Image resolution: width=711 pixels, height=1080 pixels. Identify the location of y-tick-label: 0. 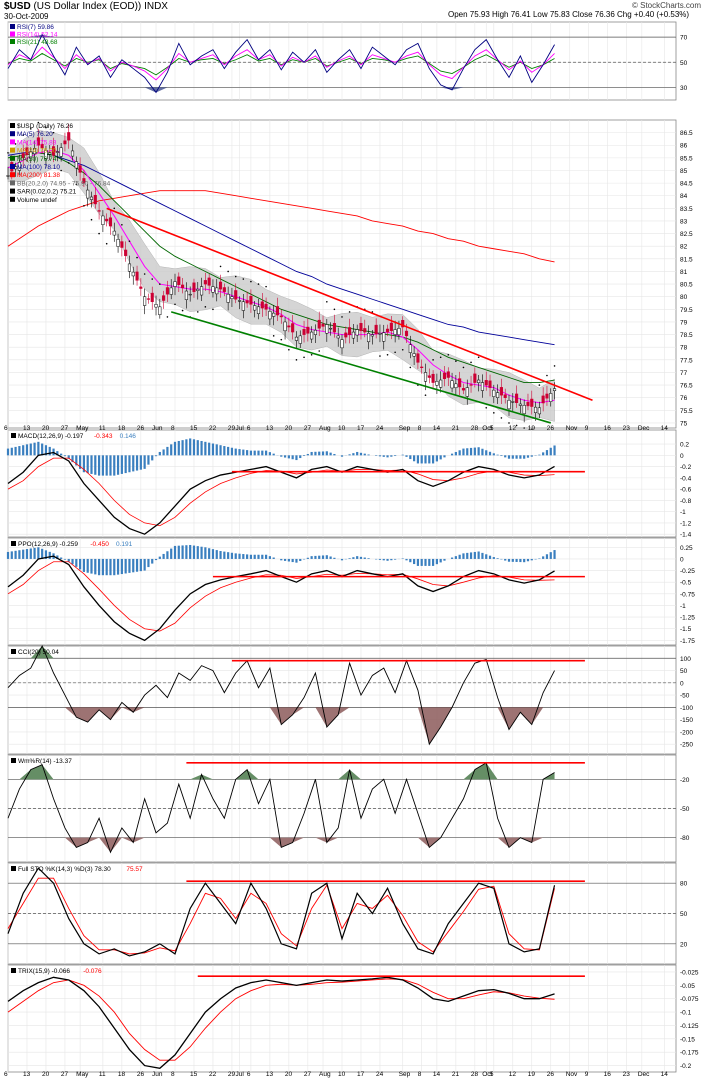
(682, 559).